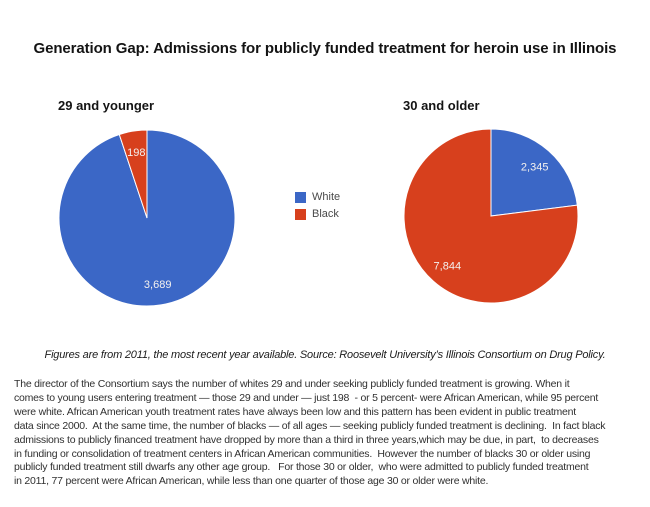  Describe the element at coordinates (300, 197) in the screenshot. I see `legend-swatch-white` at that location.